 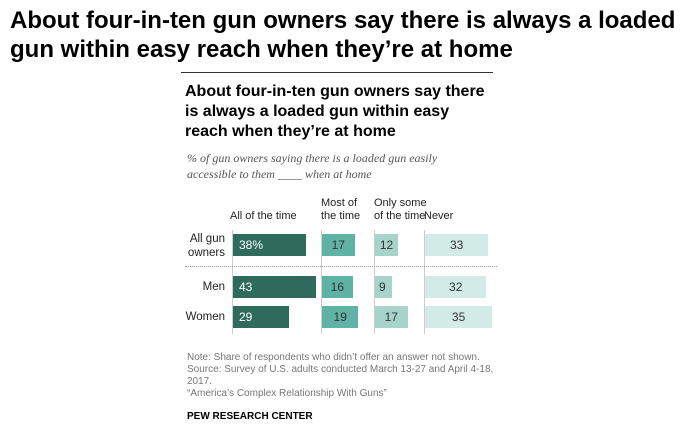 What do you see at coordinates (457, 245) in the screenshot?
I see `bar: 33` at bounding box center [457, 245].